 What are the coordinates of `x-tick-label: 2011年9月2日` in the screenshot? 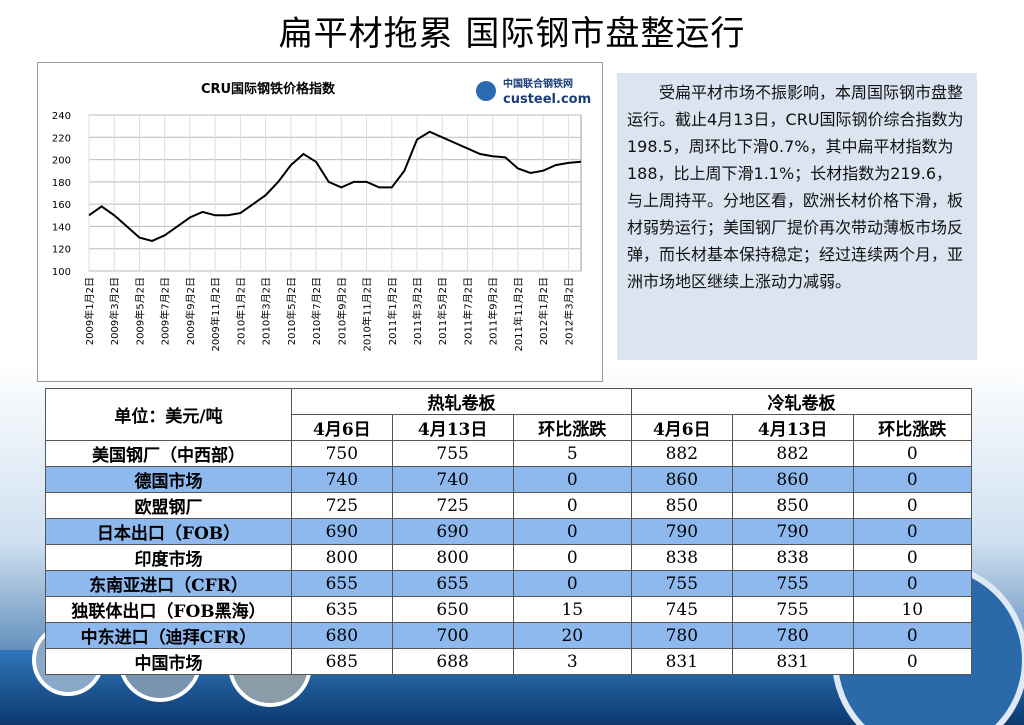 It's located at (493, 311).